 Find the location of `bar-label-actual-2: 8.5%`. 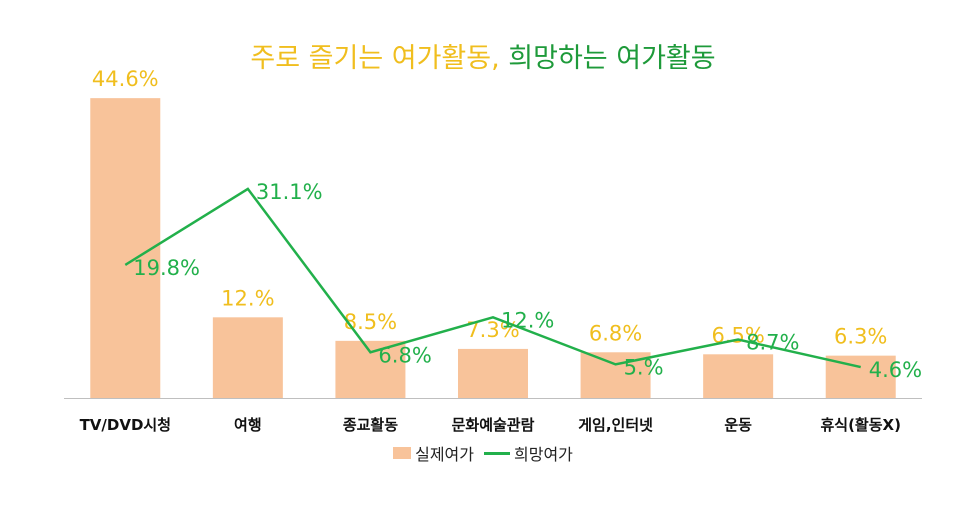

bar-label-actual-2: 8.5% is located at coordinates (370, 322).